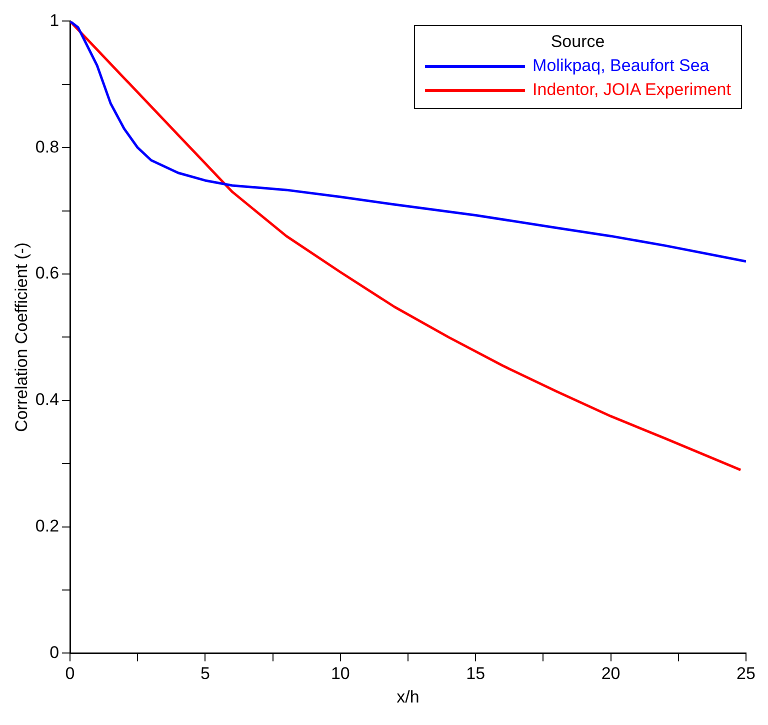  What do you see at coordinates (21, 337) in the screenshot?
I see `y-axis-title: Correlation Coefficient (-)` at bounding box center [21, 337].